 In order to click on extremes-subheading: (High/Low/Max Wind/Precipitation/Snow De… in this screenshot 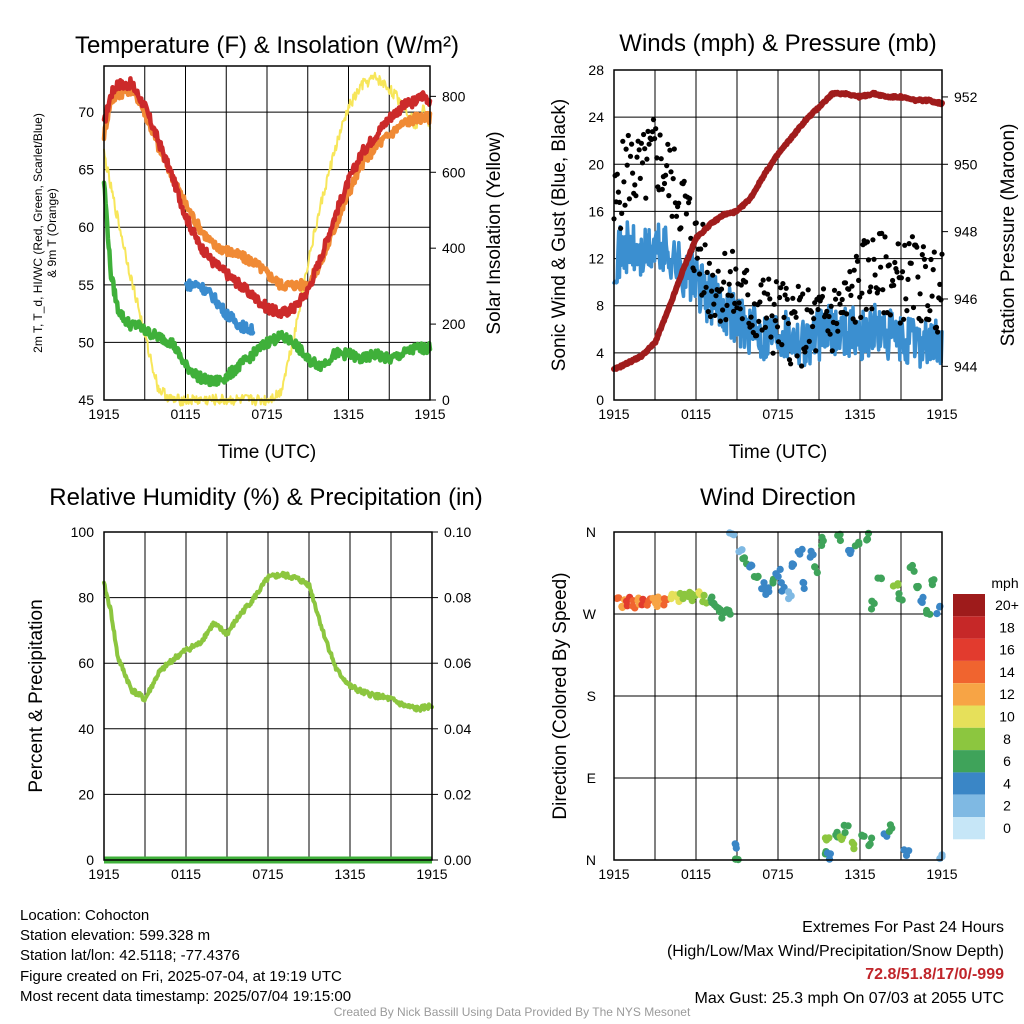, I will do `click(835, 951)`.